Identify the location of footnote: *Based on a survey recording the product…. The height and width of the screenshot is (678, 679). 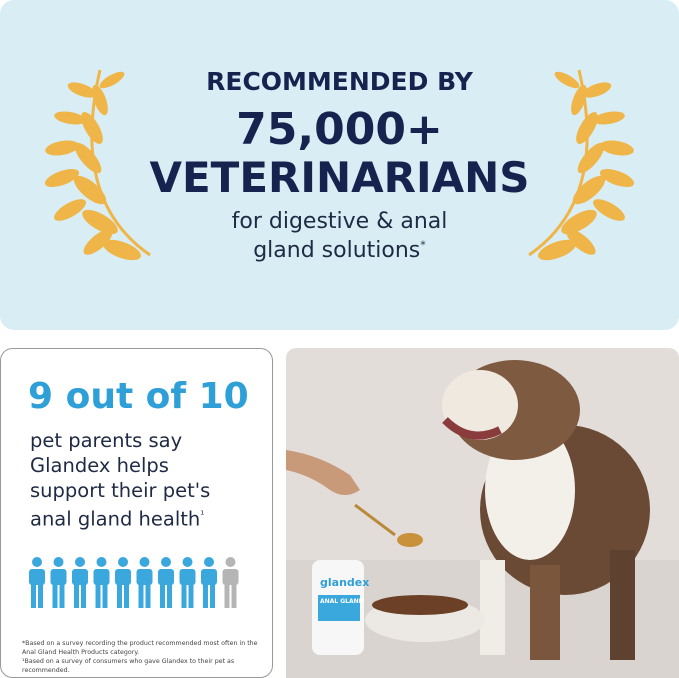
(140, 648).